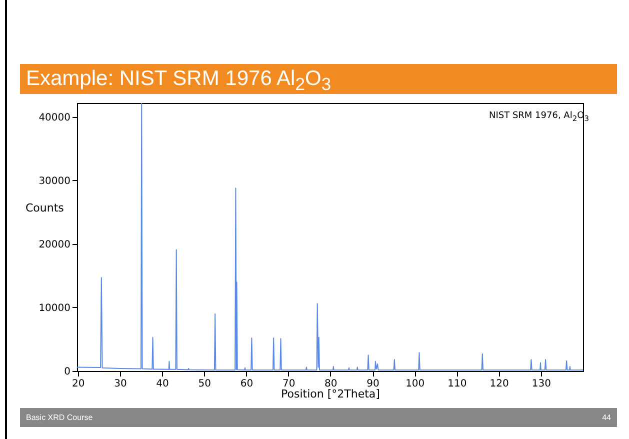  What do you see at coordinates (606, 418) in the screenshot?
I see `text: 44` at bounding box center [606, 418].